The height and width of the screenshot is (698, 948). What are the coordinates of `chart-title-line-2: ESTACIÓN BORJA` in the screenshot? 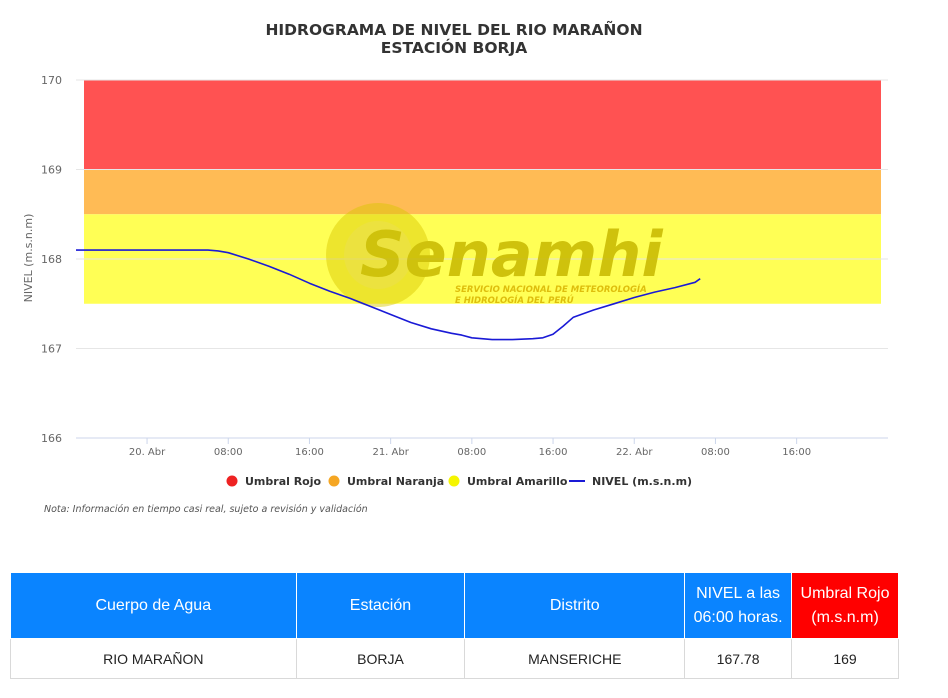 It's located at (454, 47).